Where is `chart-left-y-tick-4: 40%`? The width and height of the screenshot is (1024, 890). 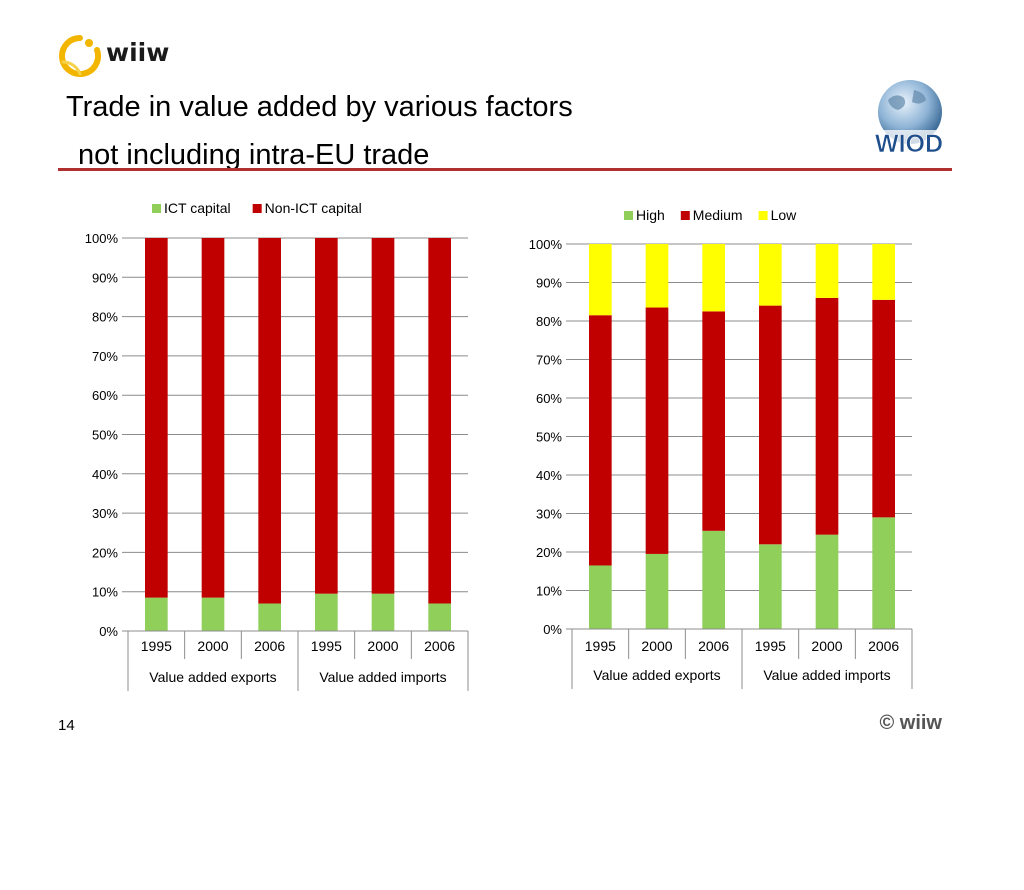 chart-left-y-tick-4: 40% is located at coordinates (105, 474).